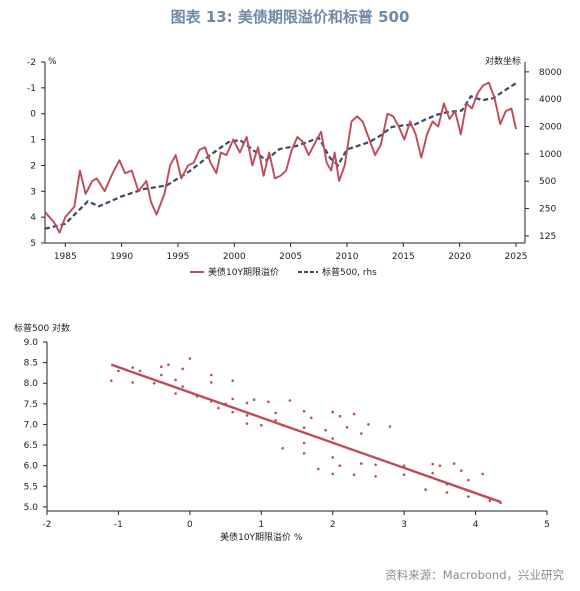 The height and width of the screenshot is (591, 580). I want to click on source-note: 资料来源：Macrobond，兴业研究, so click(474, 575).